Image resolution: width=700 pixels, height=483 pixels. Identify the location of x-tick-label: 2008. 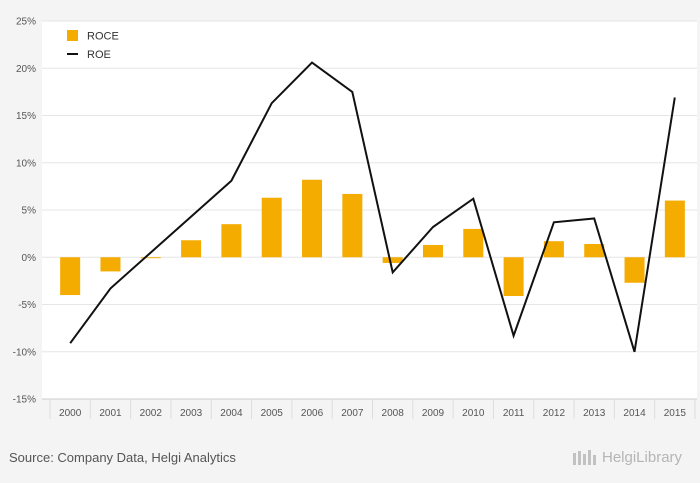
(393, 413).